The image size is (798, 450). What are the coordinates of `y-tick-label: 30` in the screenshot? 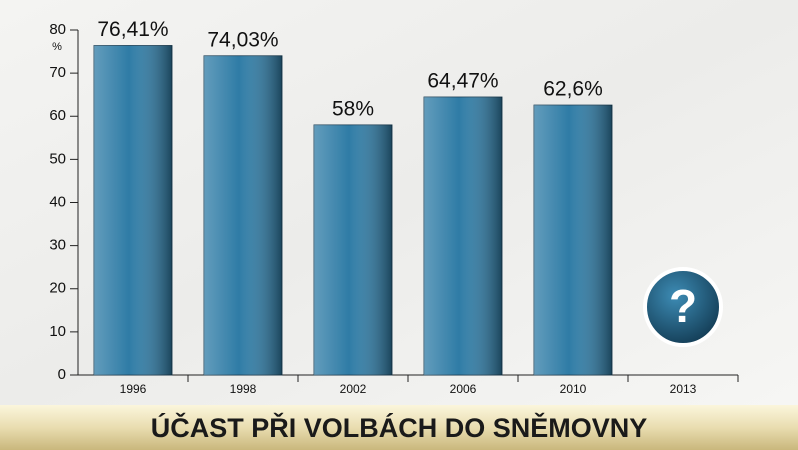 It's located at (57, 245).